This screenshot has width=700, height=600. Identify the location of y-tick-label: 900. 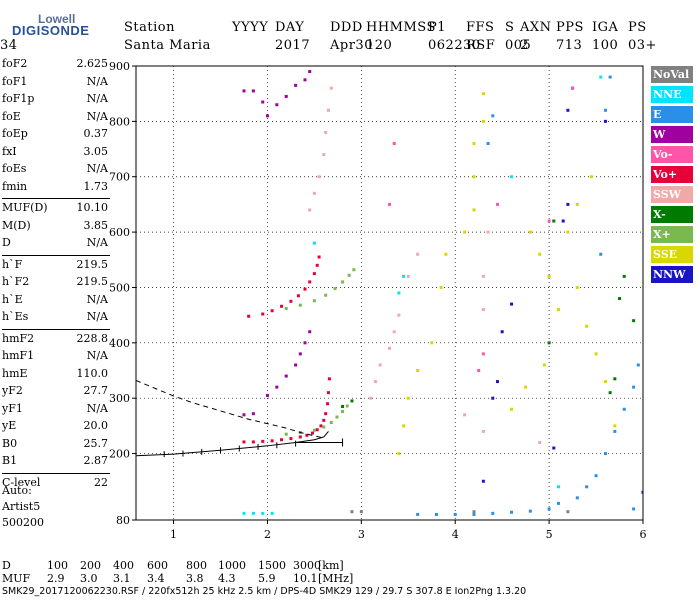
(119, 66).